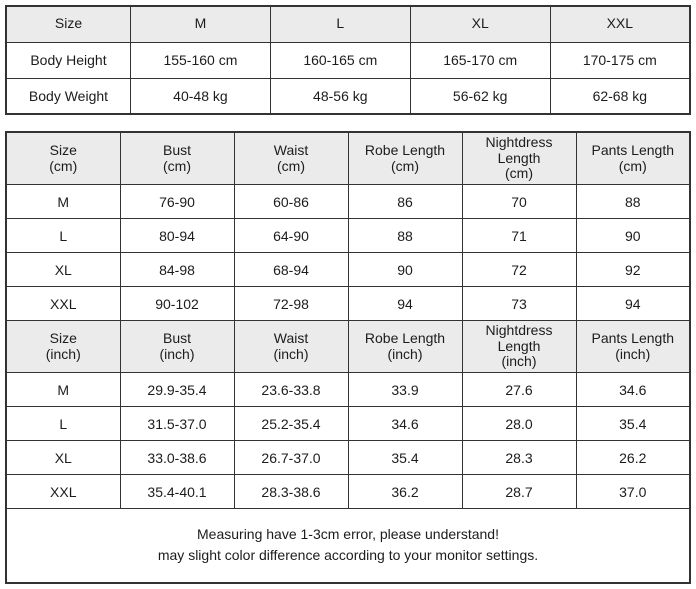 The width and height of the screenshot is (696, 589). I want to click on inch-measurement-row: M 29.9-35.4 23.6-33.8 33.9 27.6 34.6, so click(348, 390).